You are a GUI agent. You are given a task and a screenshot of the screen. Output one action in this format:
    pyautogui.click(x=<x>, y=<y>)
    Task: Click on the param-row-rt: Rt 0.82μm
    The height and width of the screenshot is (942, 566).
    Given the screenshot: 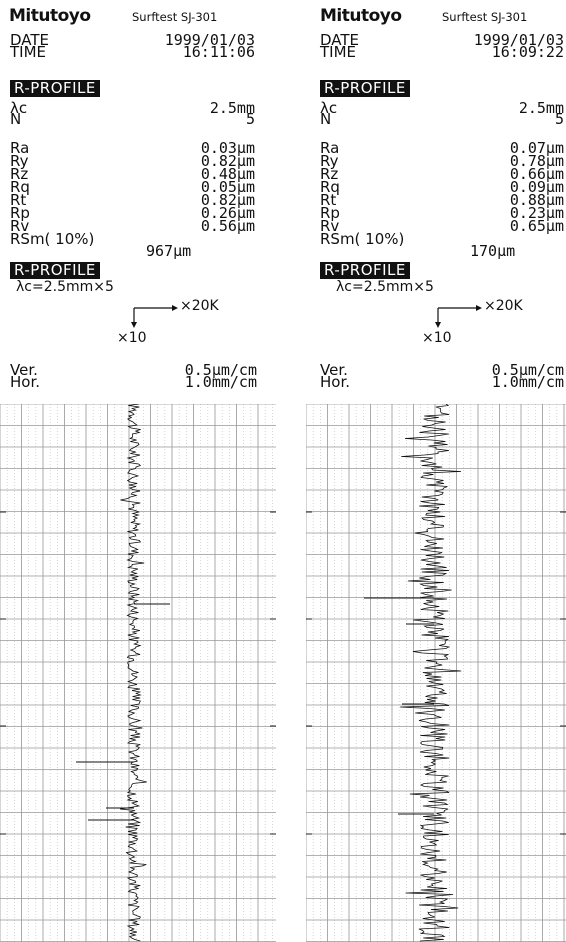 What is the action you would take?
    pyautogui.click(x=132, y=200)
    